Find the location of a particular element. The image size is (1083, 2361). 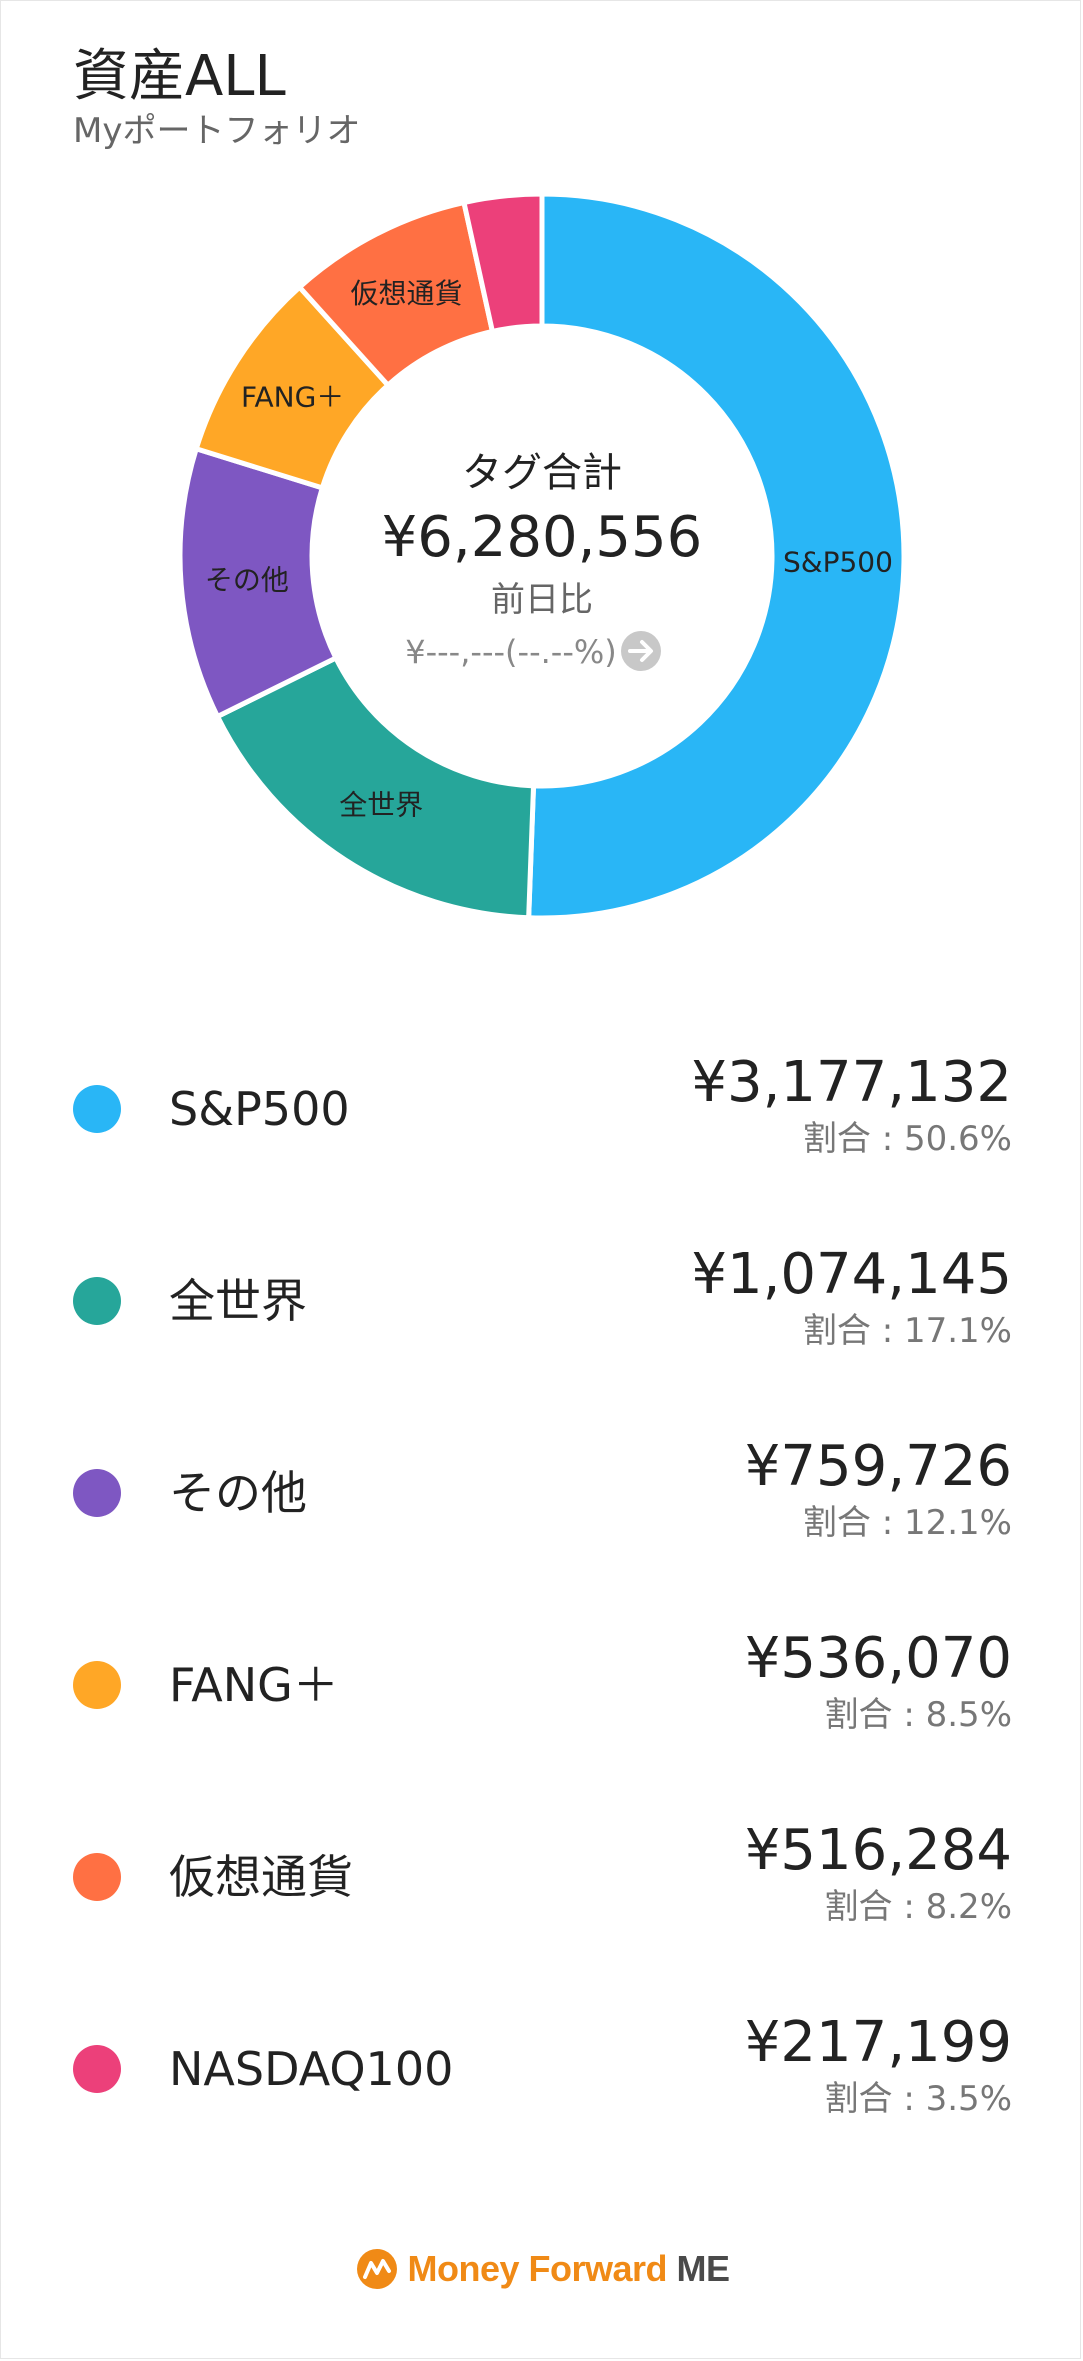

legend-row: S&P500 ¥3,177,132 割合 : 50.6% is located at coordinates (542, 1106).